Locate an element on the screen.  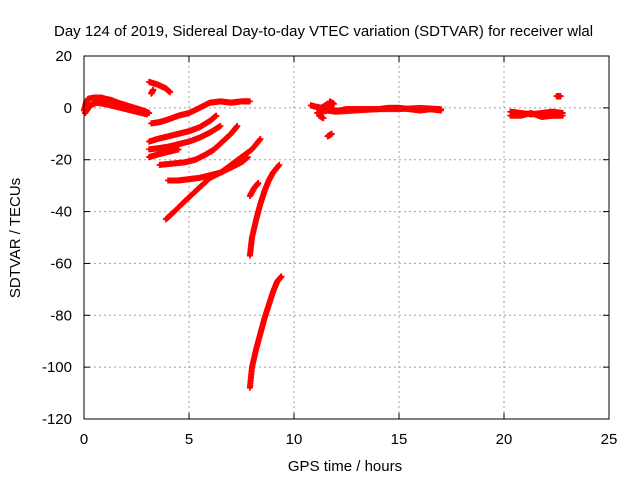
y-axis-label: SDTVAR / TECUs is located at coordinates (15, 238).